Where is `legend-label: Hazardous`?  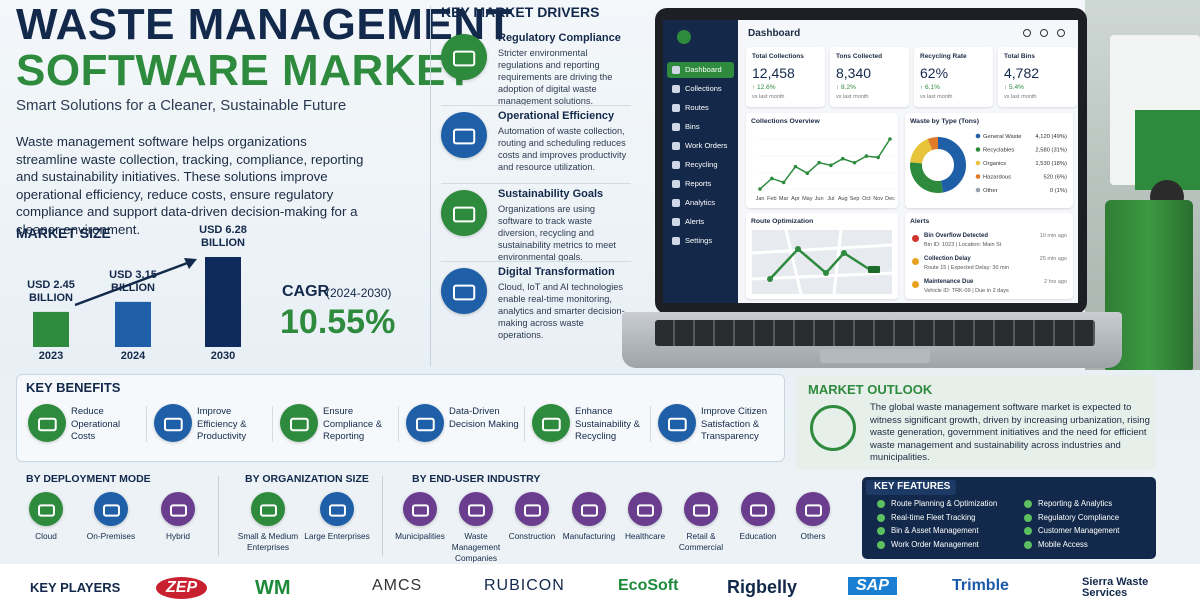 legend-label: Hazardous is located at coordinates (997, 178).